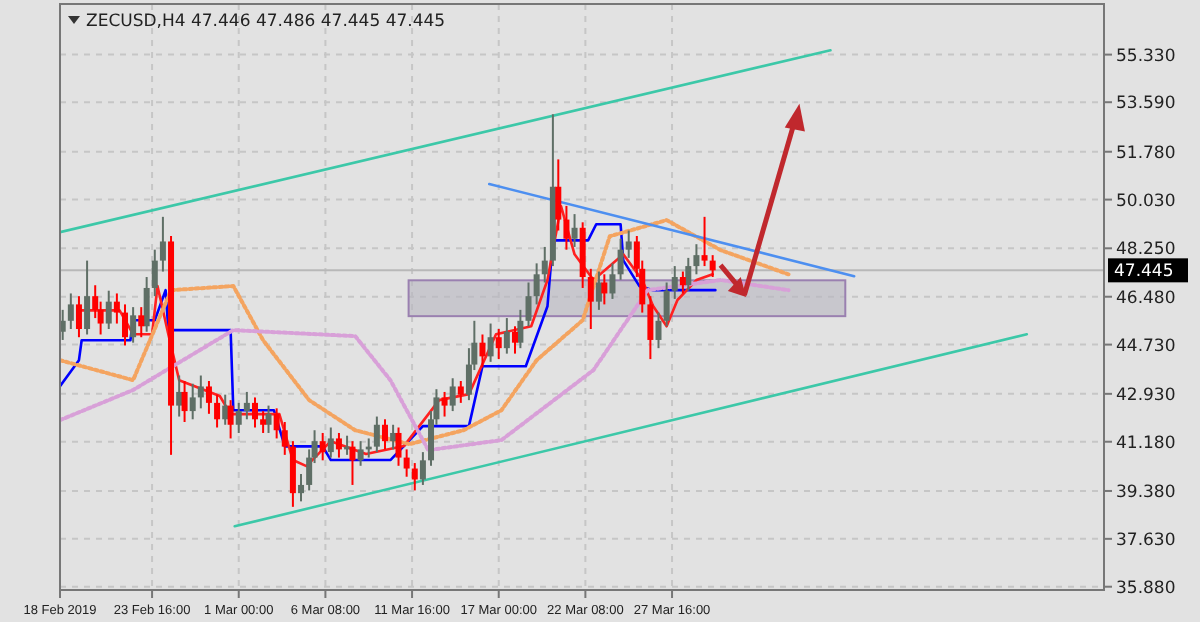 This screenshot has width=1200, height=622. Describe the element at coordinates (1146, 443) in the screenshot. I see `y-tick-label: 41.180` at that location.